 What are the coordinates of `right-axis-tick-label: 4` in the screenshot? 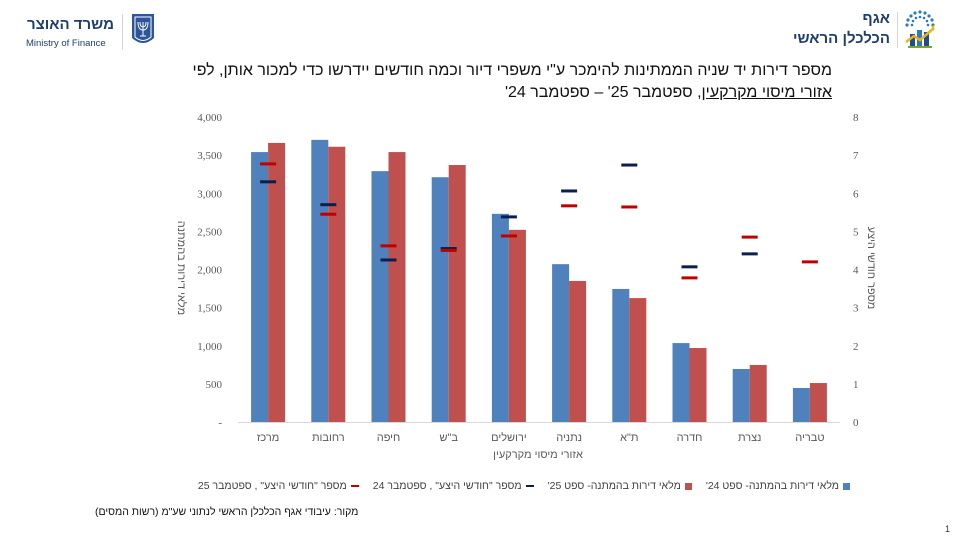 It's located at (856, 271).